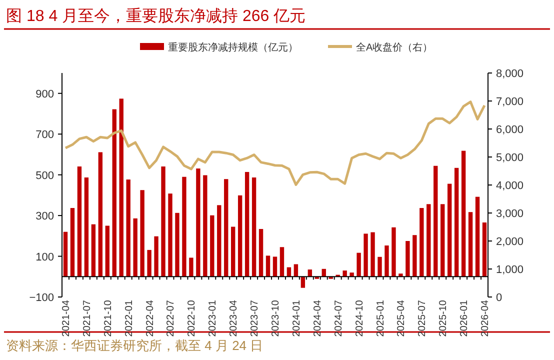 The width and height of the screenshot is (554, 360). What do you see at coordinates (464, 318) in the screenshot?
I see `x-tick-label: 2026-01` at bounding box center [464, 318].